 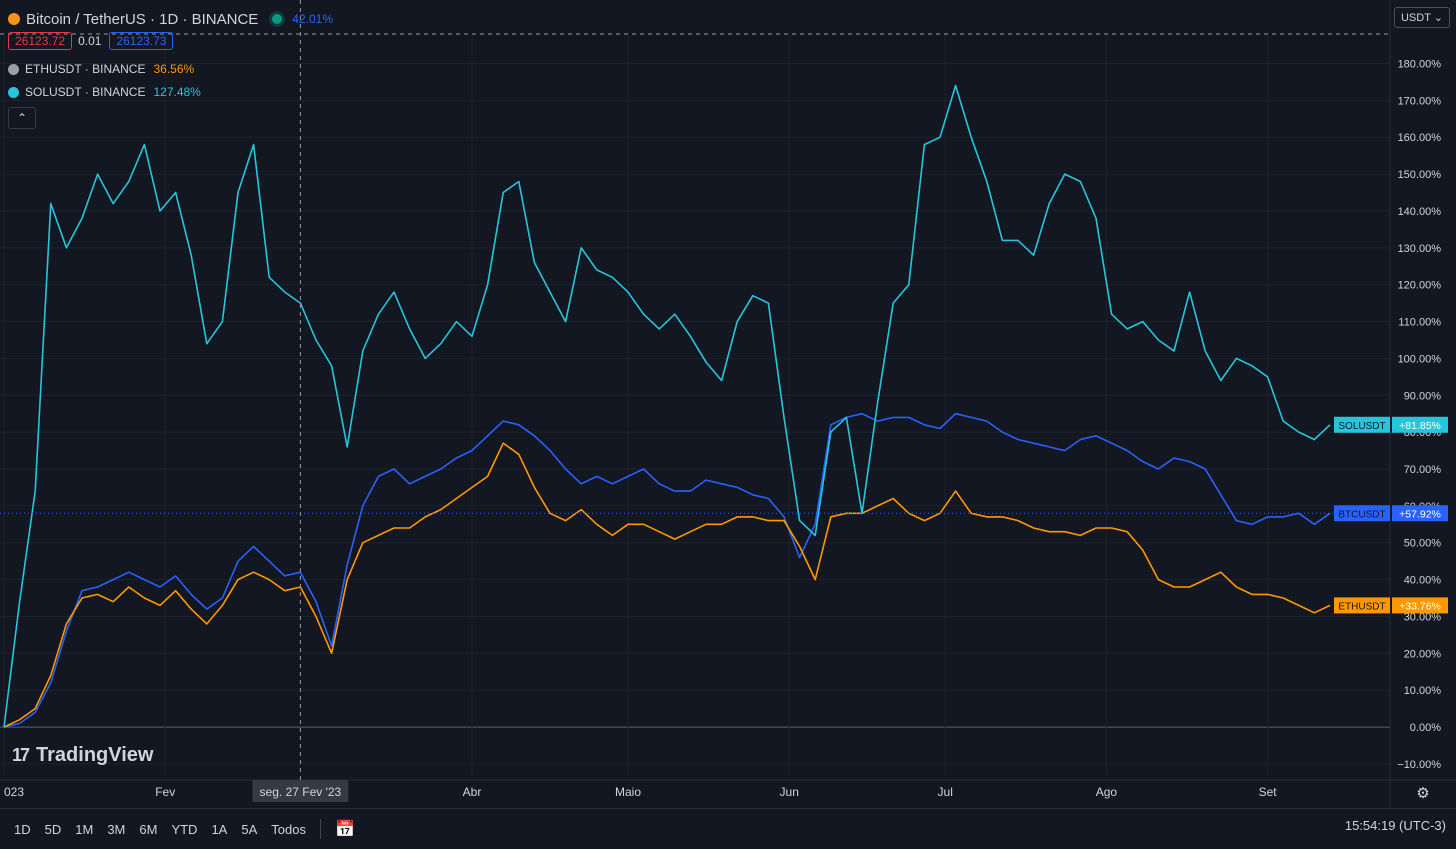 I want to click on gear-icon: ⚙, so click(x=1422, y=793).